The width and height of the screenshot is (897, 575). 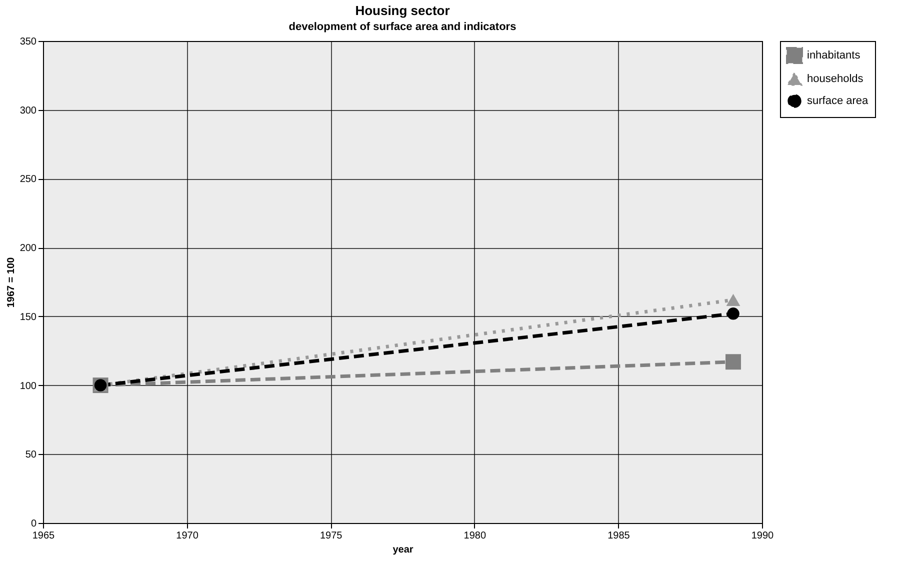 I want to click on y-tick-label: 150, so click(x=28, y=317).